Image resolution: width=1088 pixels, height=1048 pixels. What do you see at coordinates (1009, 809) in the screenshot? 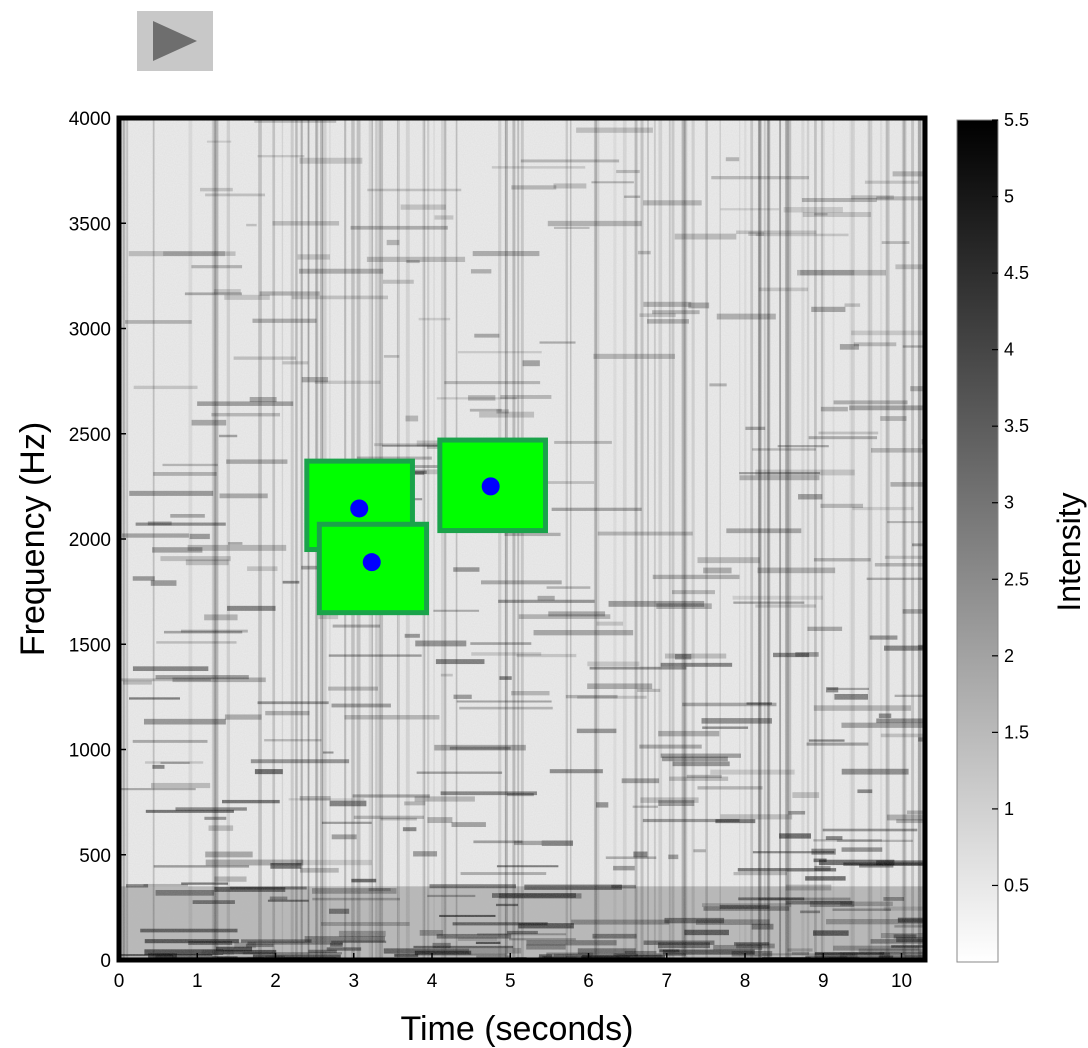
I see `colorbar-tick-label: 1` at bounding box center [1009, 809].